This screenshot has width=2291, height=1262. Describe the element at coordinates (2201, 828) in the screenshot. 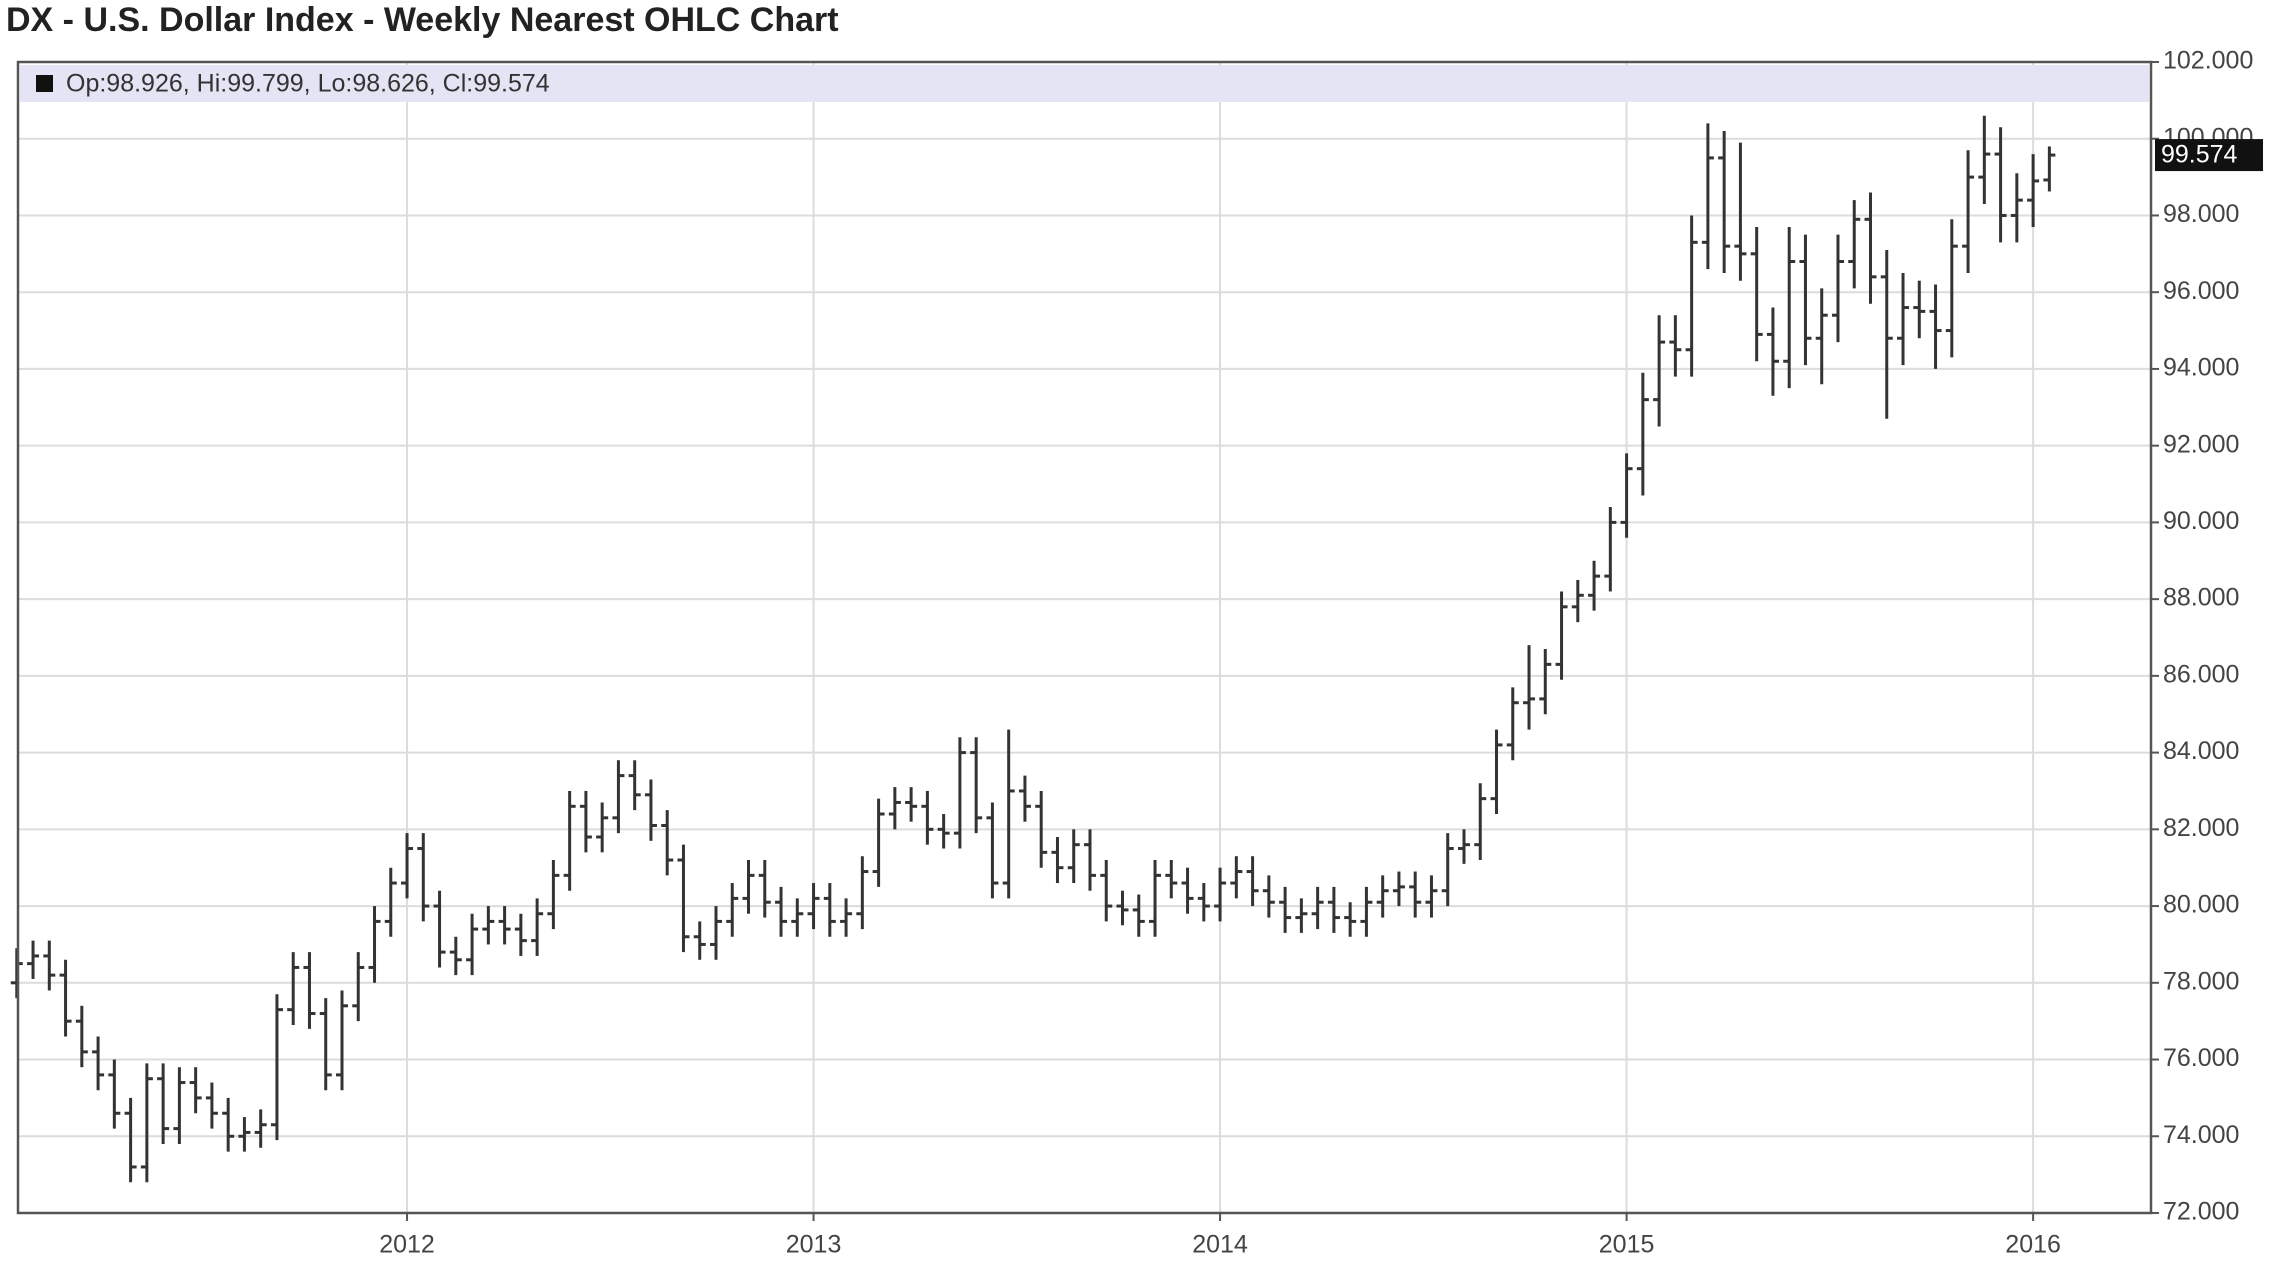

I see `y-tick-label: 82.000` at that location.